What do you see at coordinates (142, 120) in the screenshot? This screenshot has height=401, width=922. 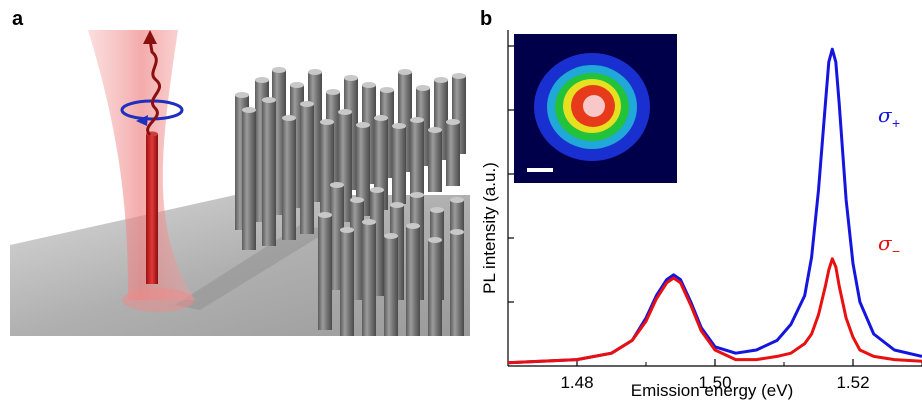 I see `polarization-arrowhead-icon` at bounding box center [142, 120].